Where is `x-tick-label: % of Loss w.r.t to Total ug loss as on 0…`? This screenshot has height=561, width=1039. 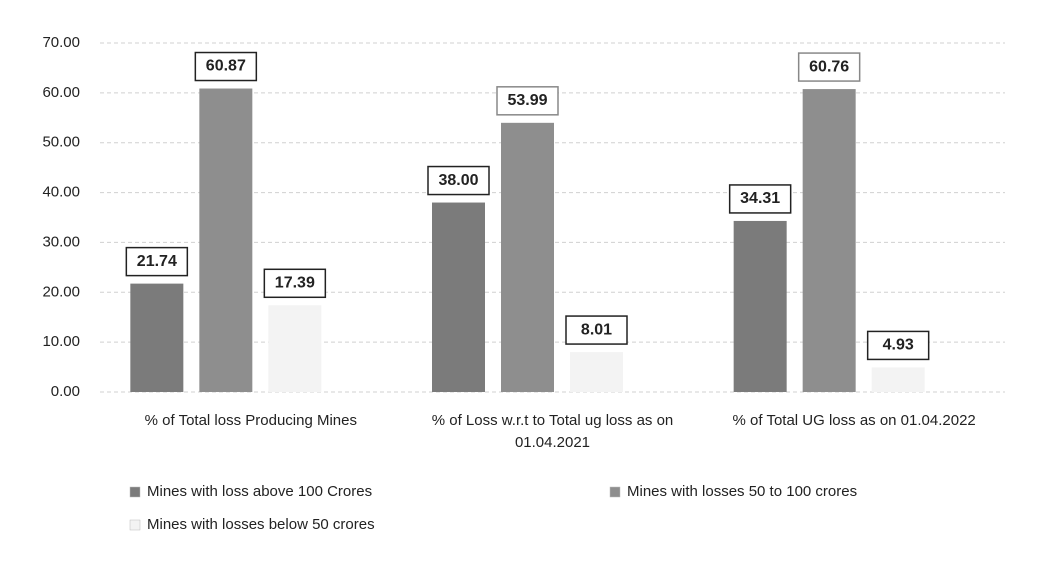 x-tick-label: % of Loss w.r.t to Total ug loss as on 0… is located at coordinates (552, 431).